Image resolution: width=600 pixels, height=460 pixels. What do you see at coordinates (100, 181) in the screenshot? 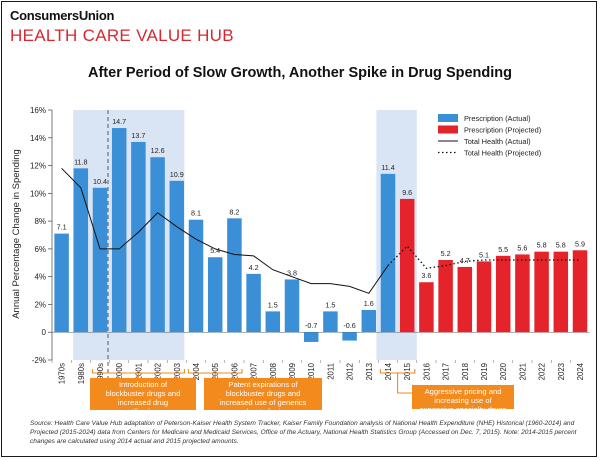
I see `data-label: 10.4` at bounding box center [100, 181].